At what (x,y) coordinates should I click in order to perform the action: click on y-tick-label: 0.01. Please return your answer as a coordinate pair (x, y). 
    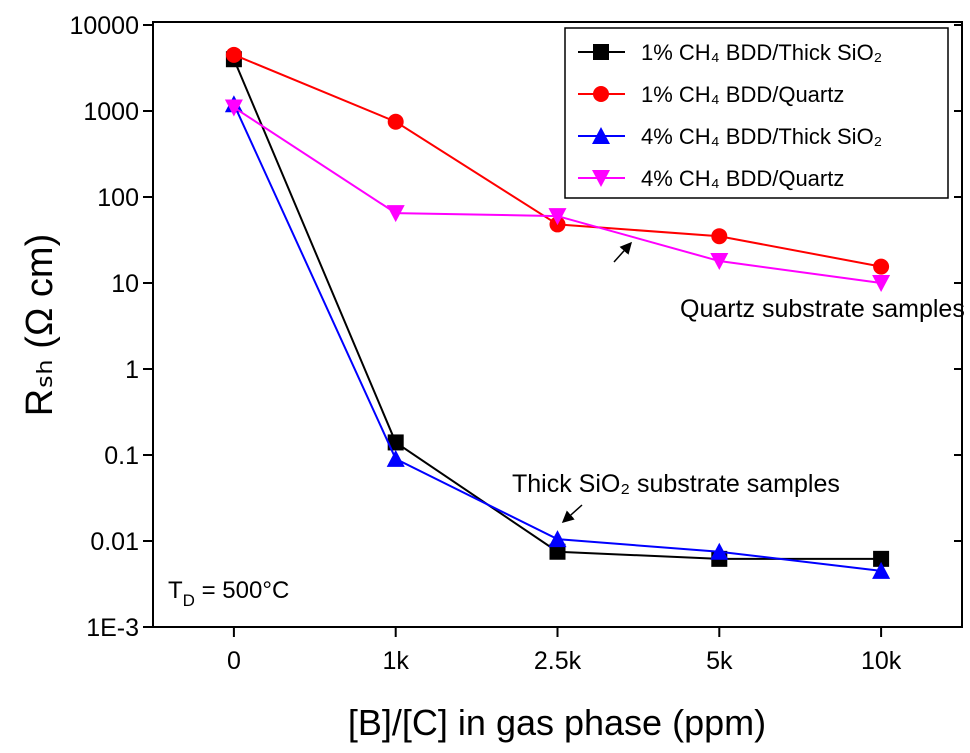
    Looking at the image, I should click on (114, 542).